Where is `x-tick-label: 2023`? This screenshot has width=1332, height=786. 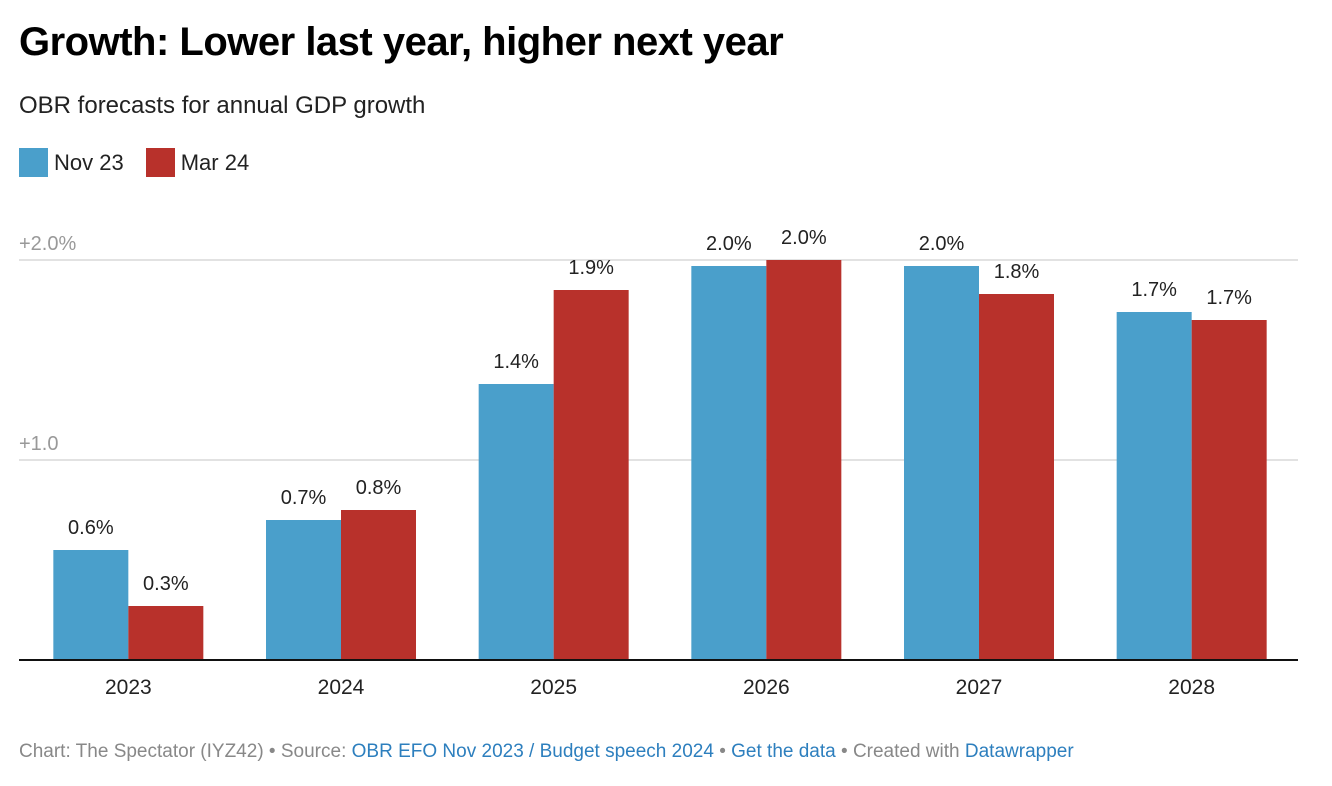 x-tick-label: 2023 is located at coordinates (128, 687).